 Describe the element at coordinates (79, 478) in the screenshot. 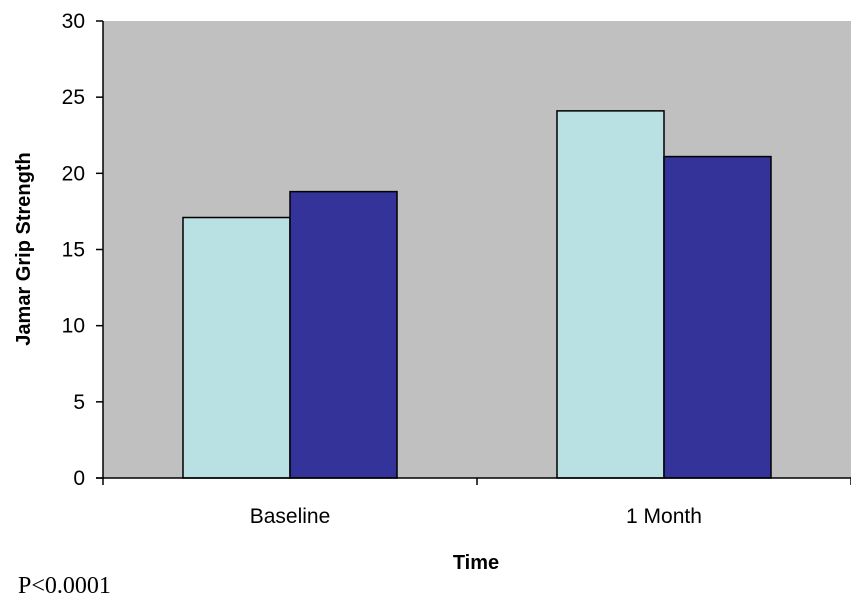

I see `y-tick-label: 0` at that location.